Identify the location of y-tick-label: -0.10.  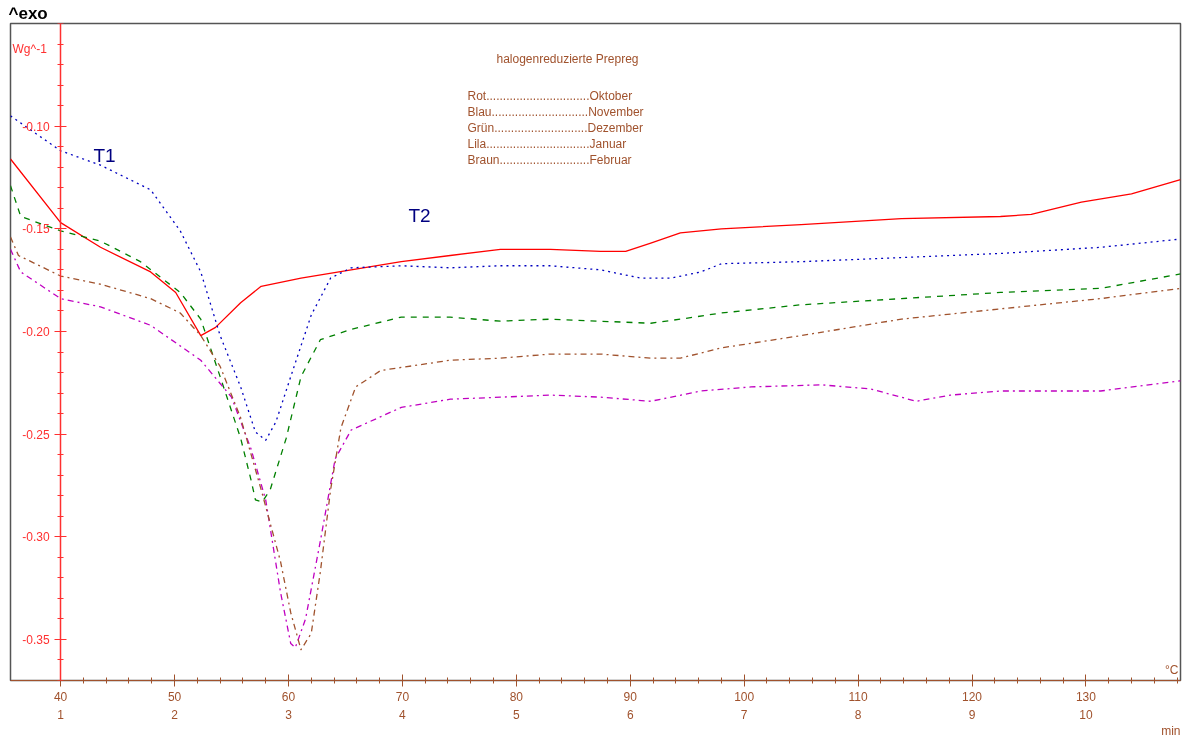
(36, 126).